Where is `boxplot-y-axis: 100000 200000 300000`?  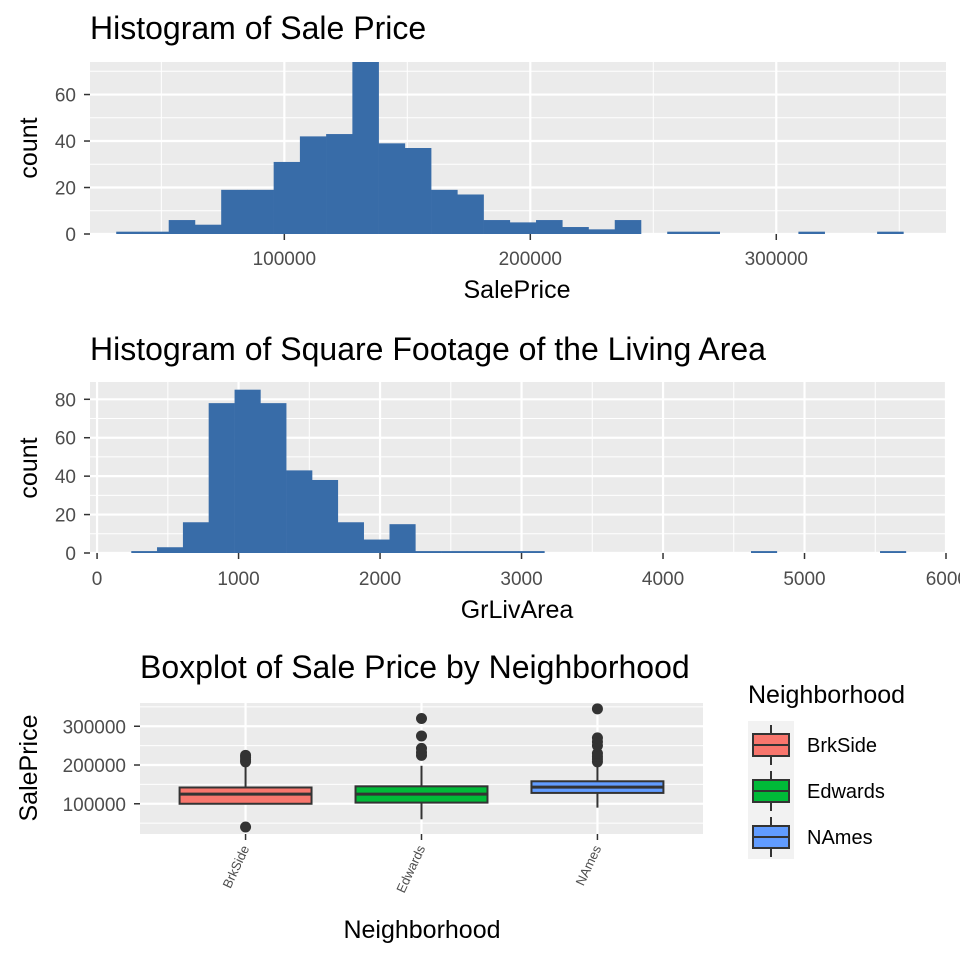
boxplot-y-axis: 100000 200000 300000 is located at coordinates (101, 766).